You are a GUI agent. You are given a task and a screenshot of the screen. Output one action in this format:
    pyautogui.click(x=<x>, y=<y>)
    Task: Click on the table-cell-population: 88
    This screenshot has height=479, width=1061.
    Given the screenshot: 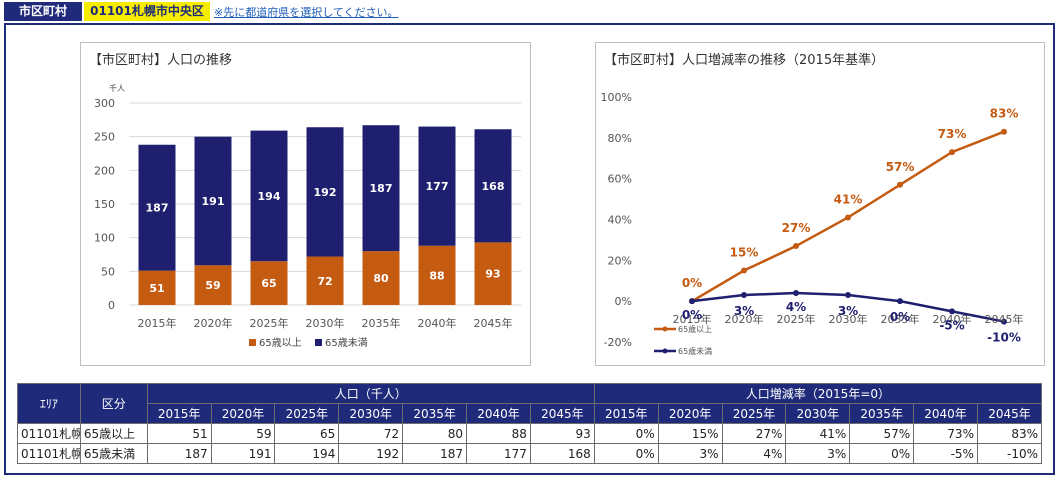 What is the action you would take?
    pyautogui.click(x=498, y=433)
    